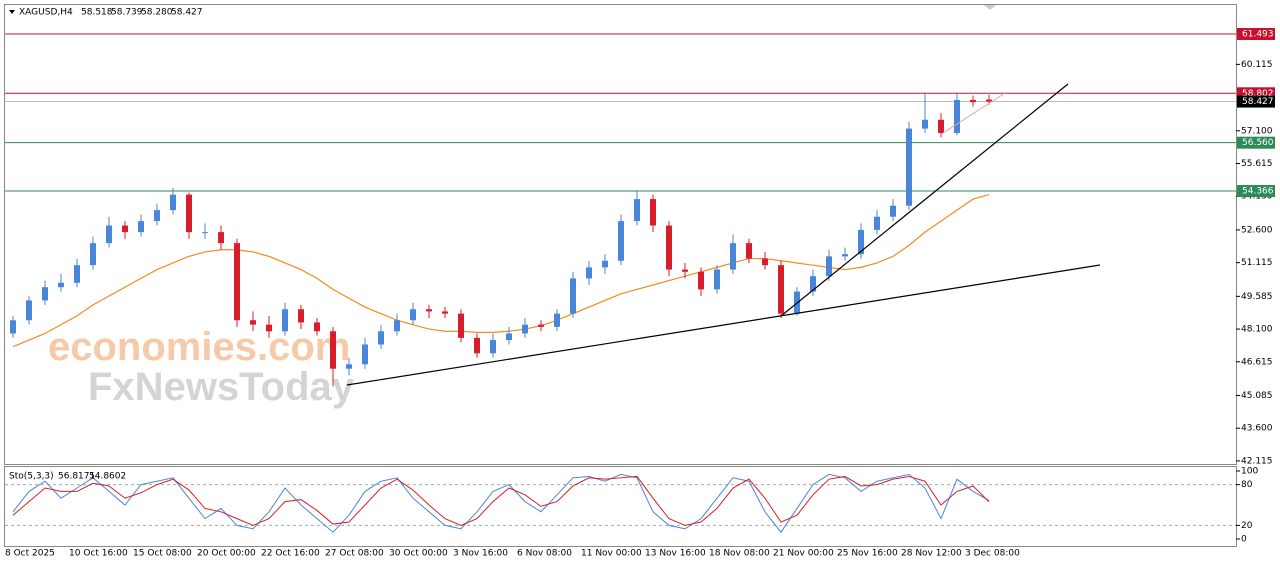  What do you see at coordinates (1257, 429) in the screenshot?
I see `y-tick-label: 43.600` at bounding box center [1257, 429].